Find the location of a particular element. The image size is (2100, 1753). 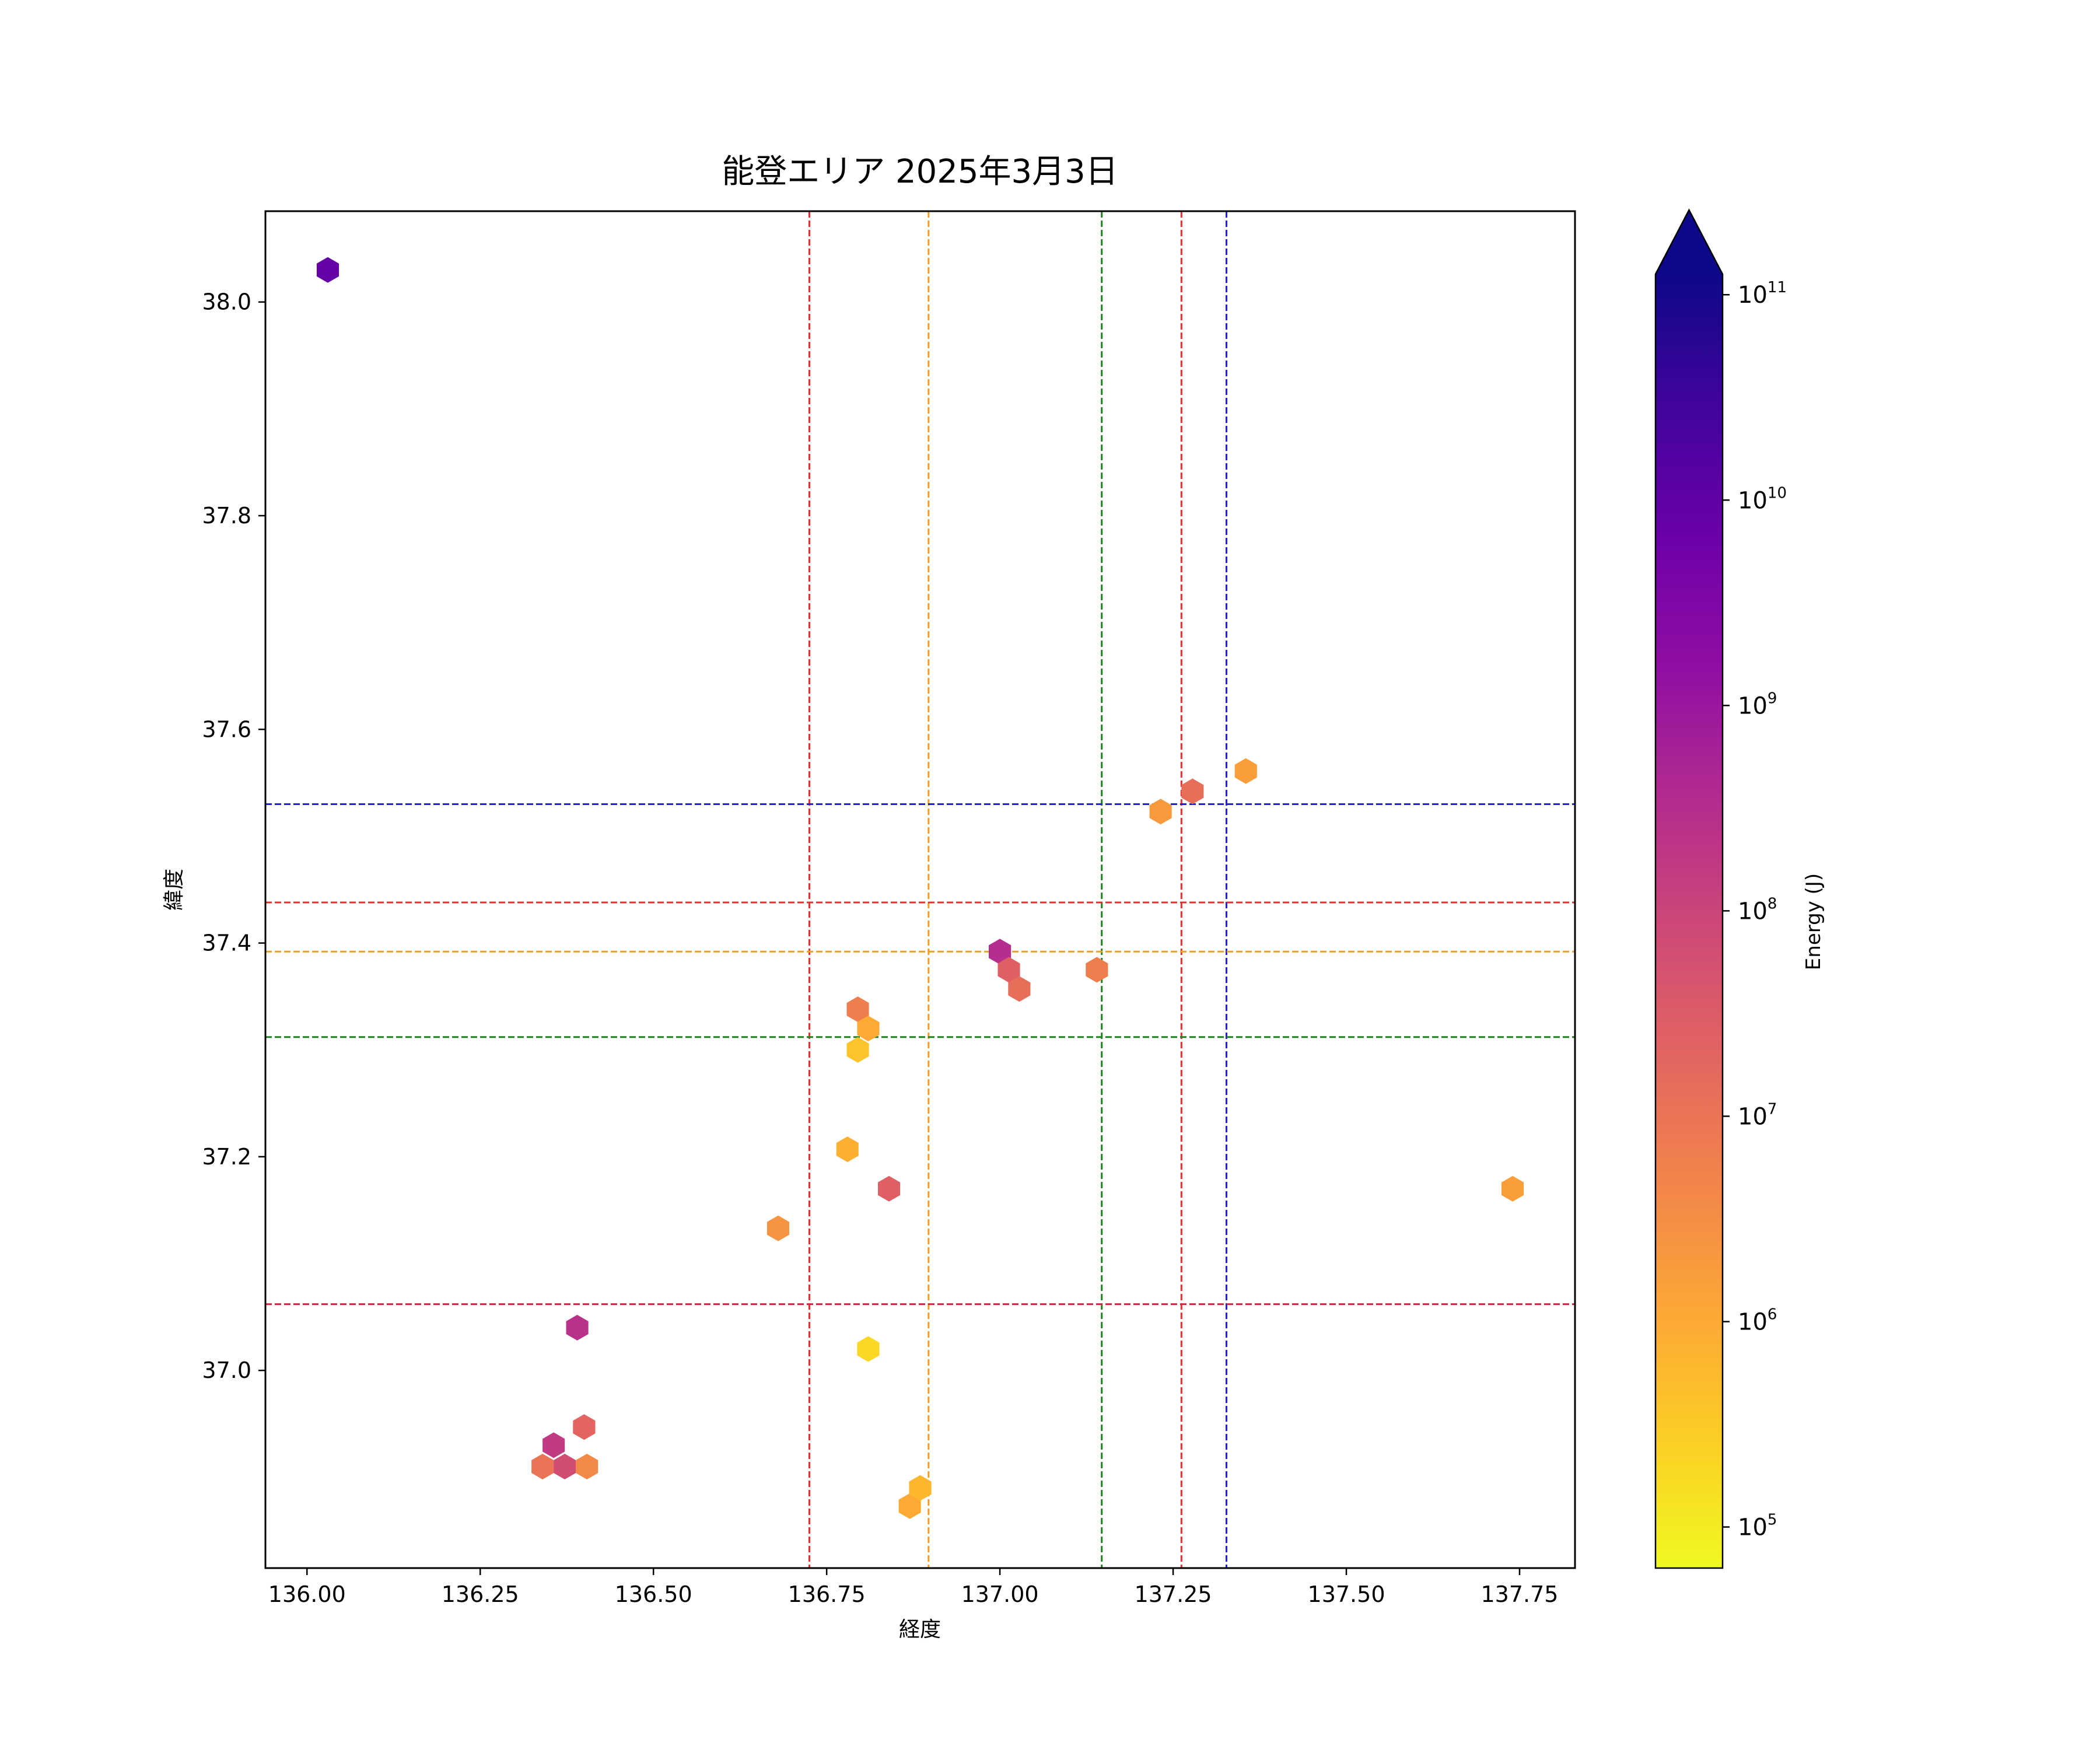

colorbar: 10⁵ 10⁶ 10⁷ 10⁸ 10⁹ 10¹⁰ 10¹¹ is located at coordinates (1720, 888).